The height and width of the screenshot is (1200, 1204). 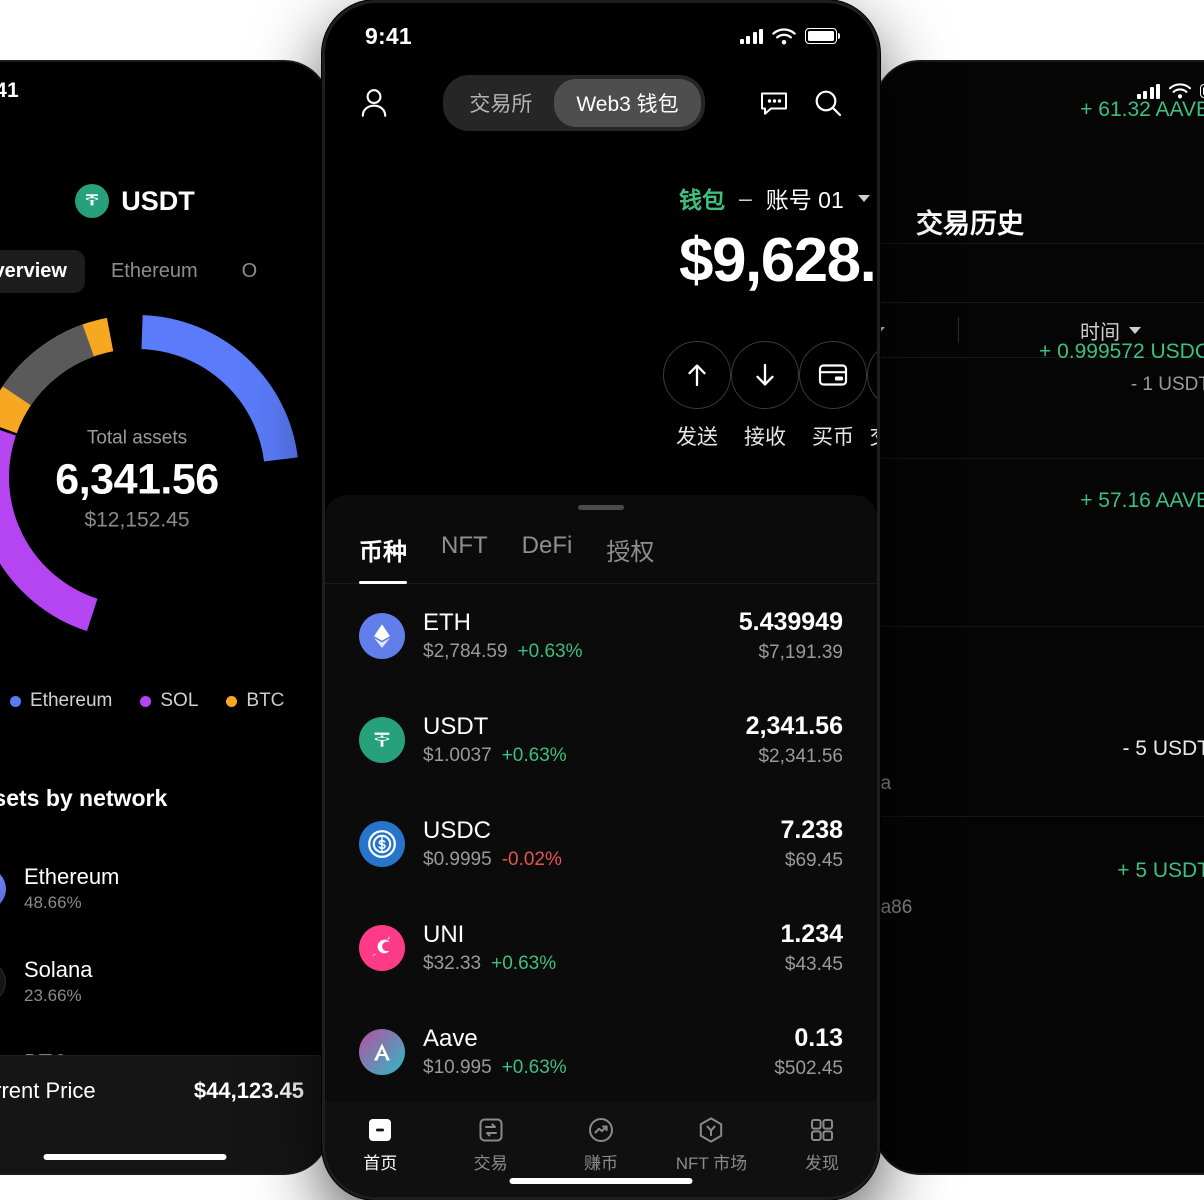 What do you see at coordinates (711, 1130) in the screenshot?
I see `nft-icon` at bounding box center [711, 1130].